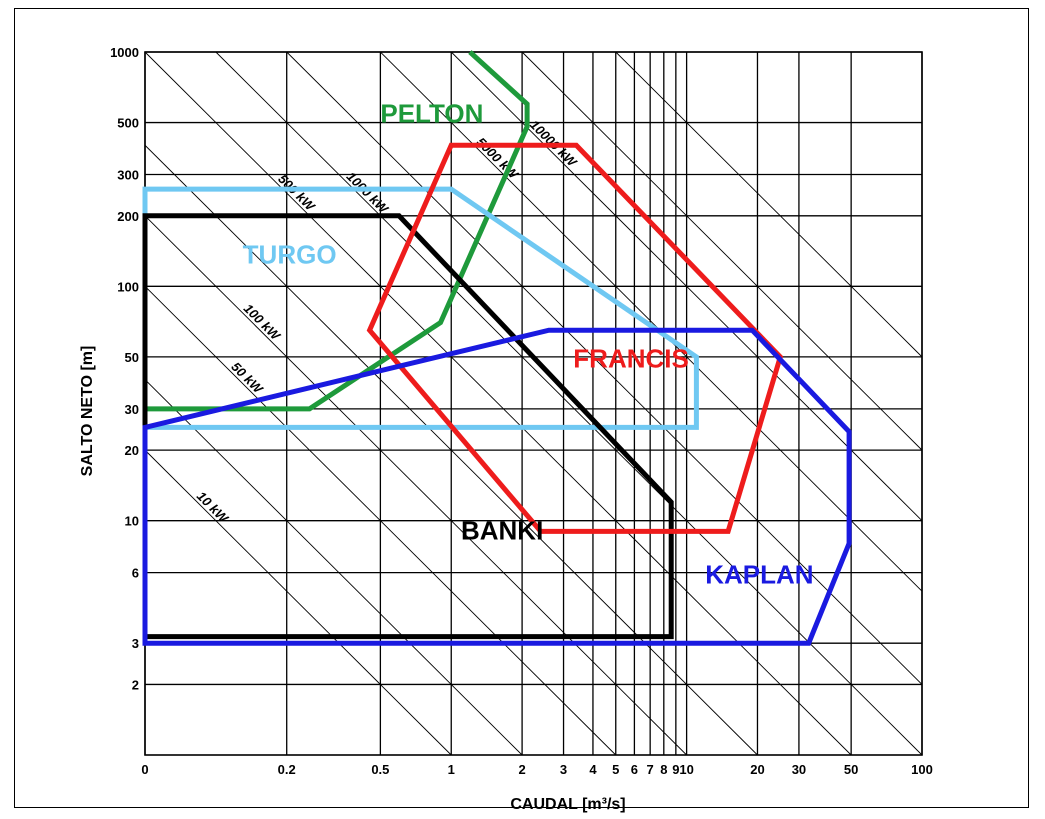  Describe the element at coordinates (290, 255) in the screenshot. I see `region-label-turgo: TURGO` at that location.